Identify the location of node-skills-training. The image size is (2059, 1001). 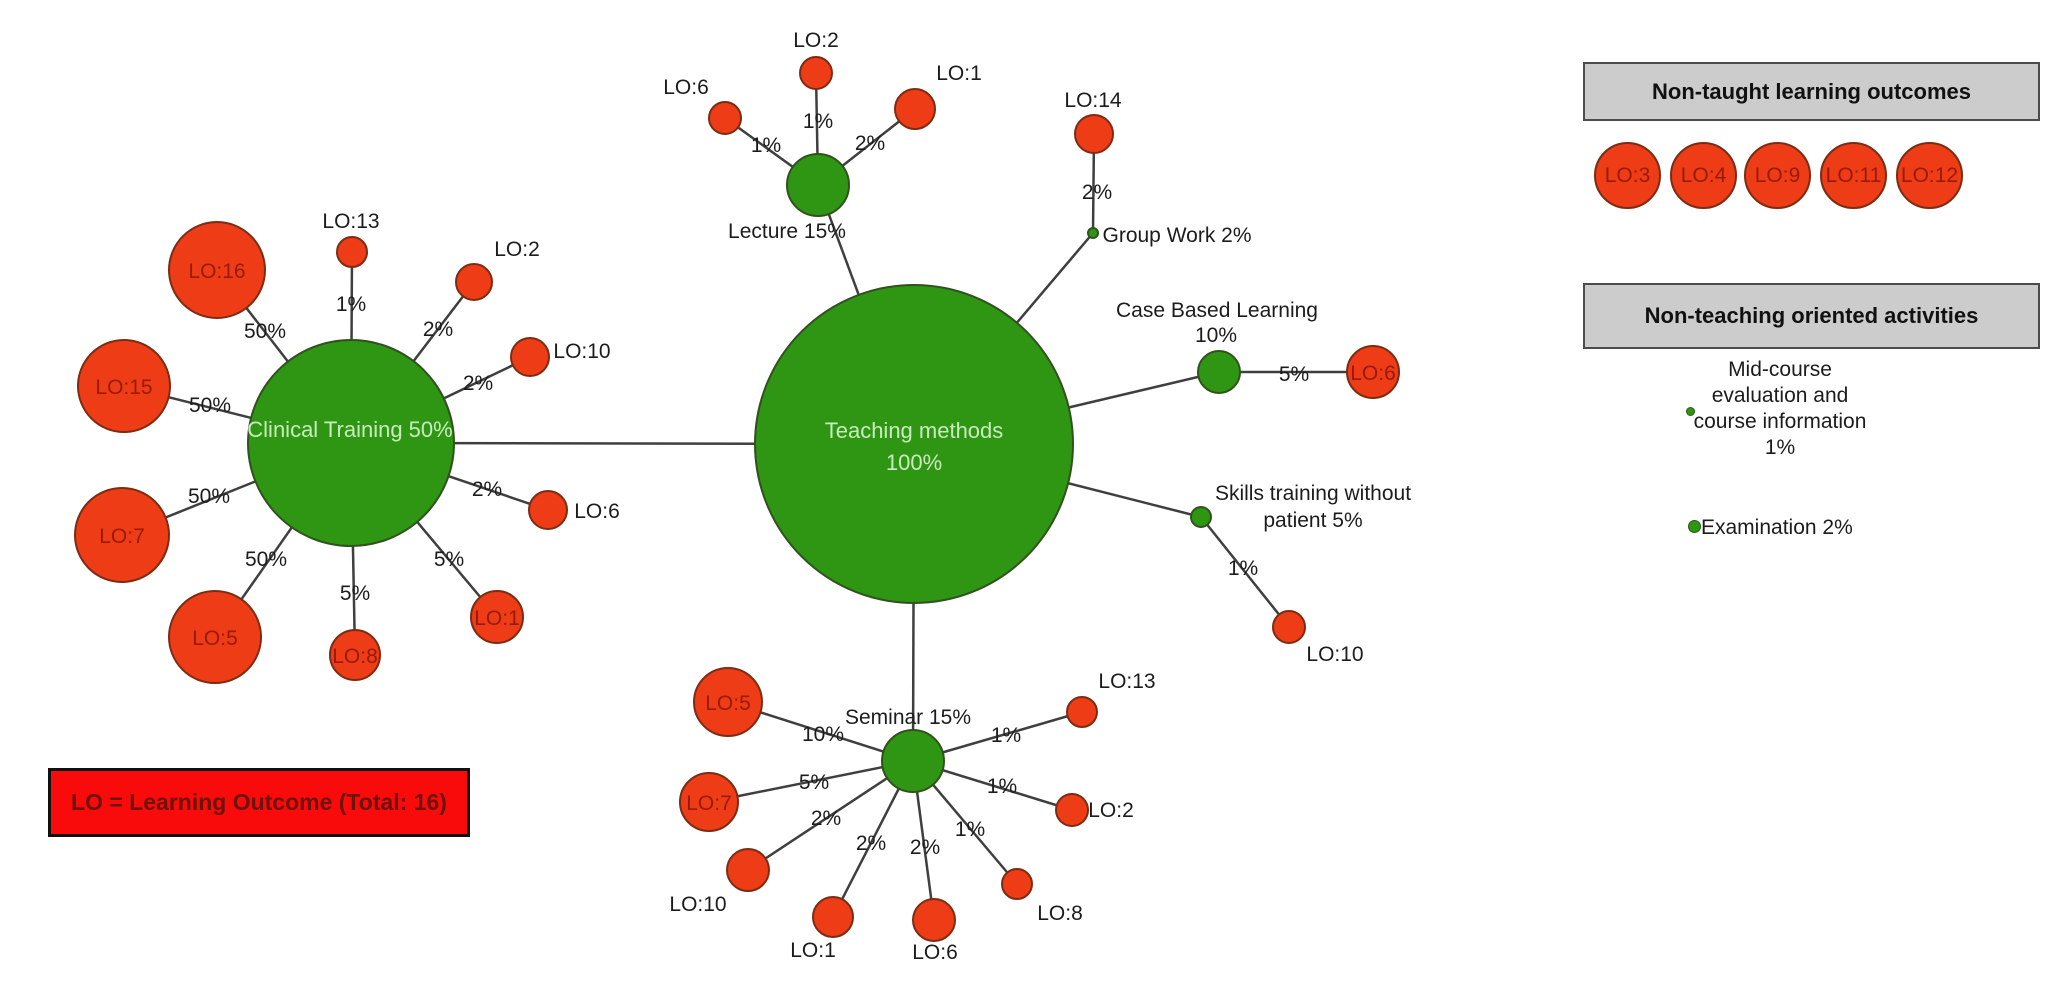
(1201, 517).